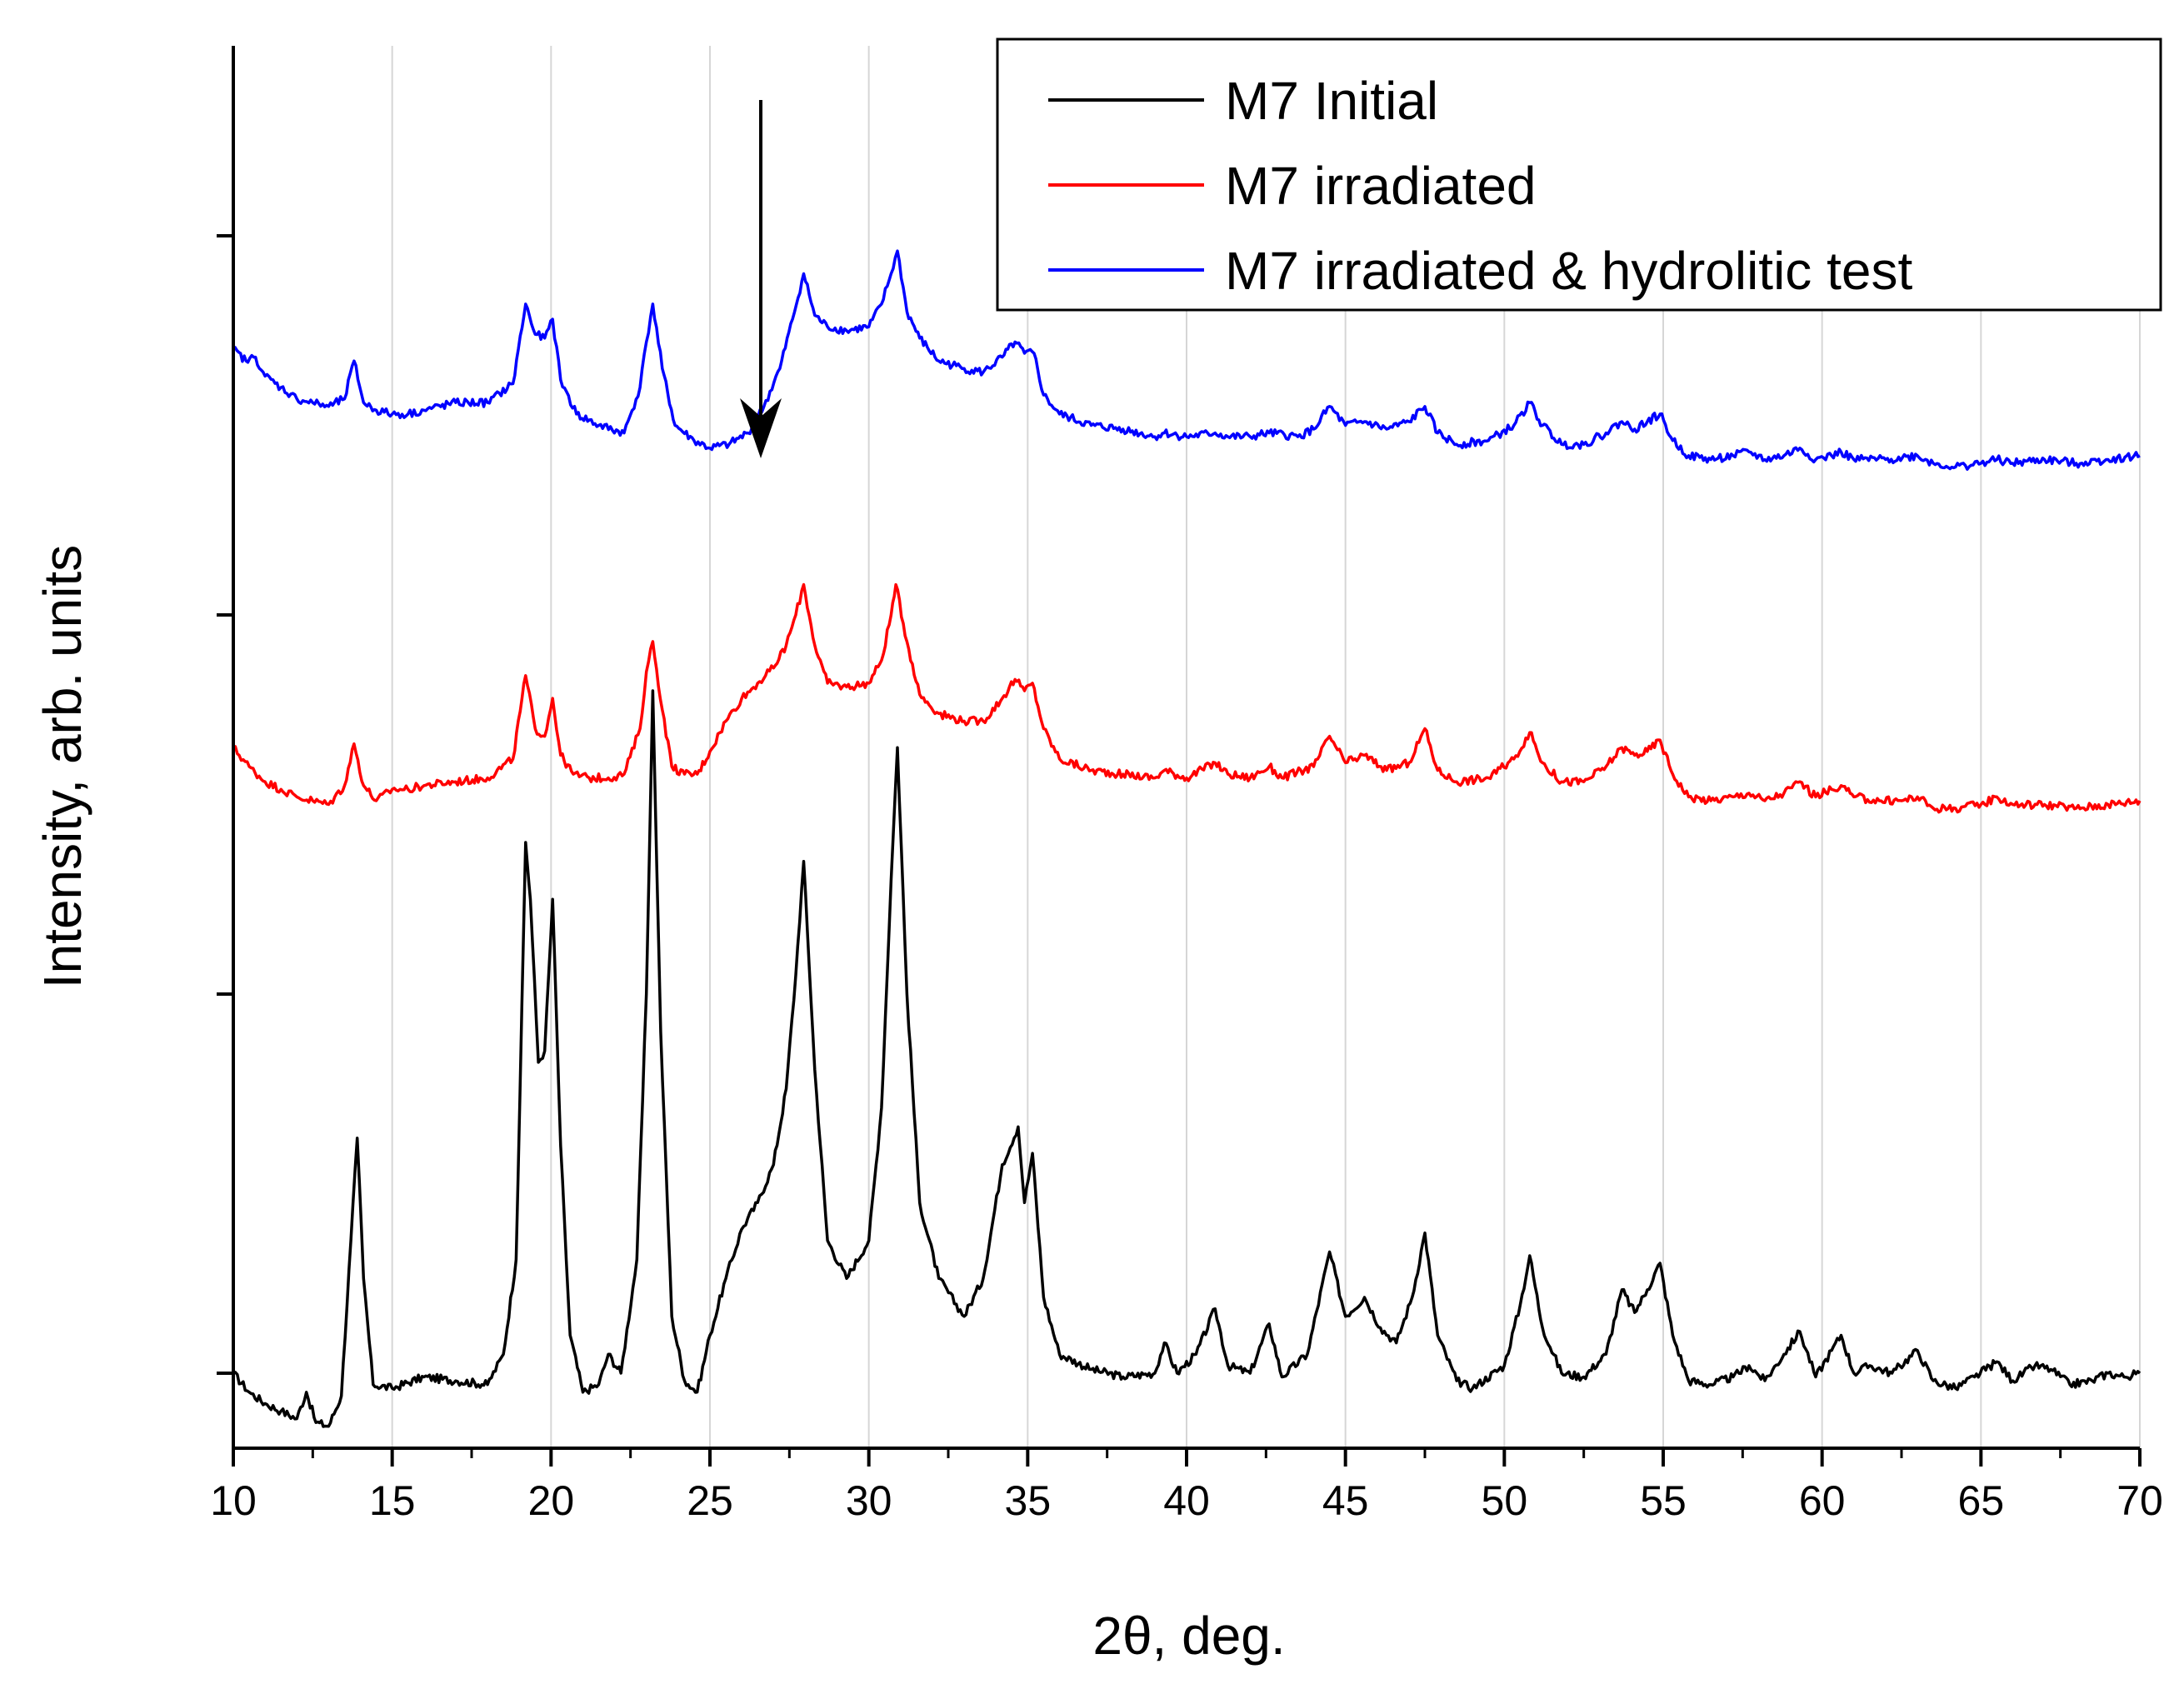  I want to click on x-tick-label: 25, so click(710, 1500).